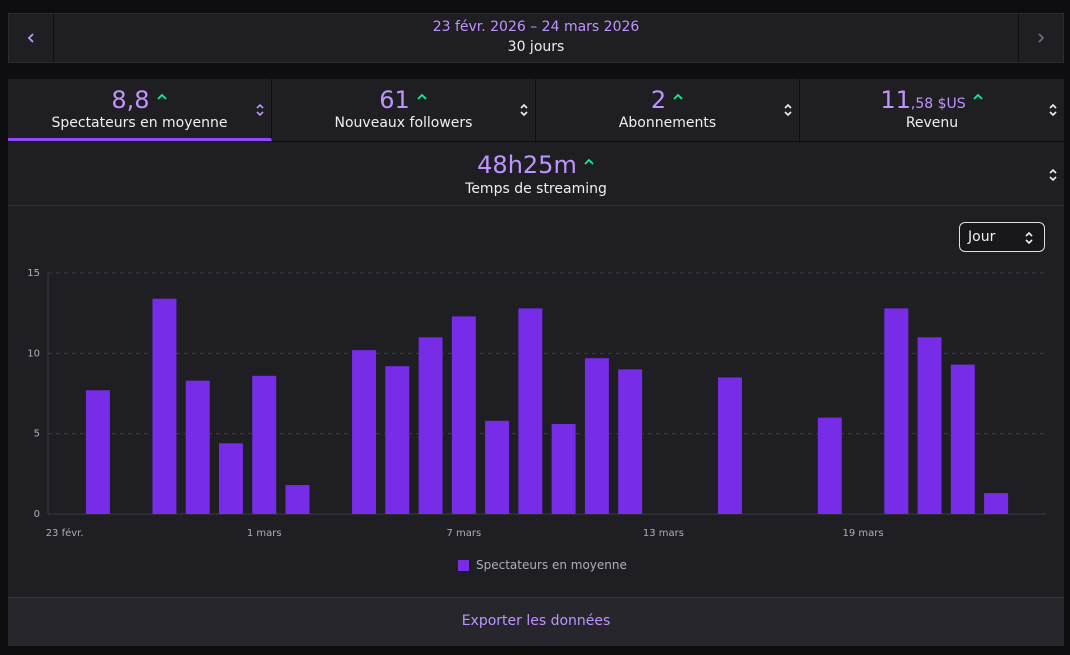  I want to click on metric-tab-subscriptions: 2 Abonnements, so click(668, 110).